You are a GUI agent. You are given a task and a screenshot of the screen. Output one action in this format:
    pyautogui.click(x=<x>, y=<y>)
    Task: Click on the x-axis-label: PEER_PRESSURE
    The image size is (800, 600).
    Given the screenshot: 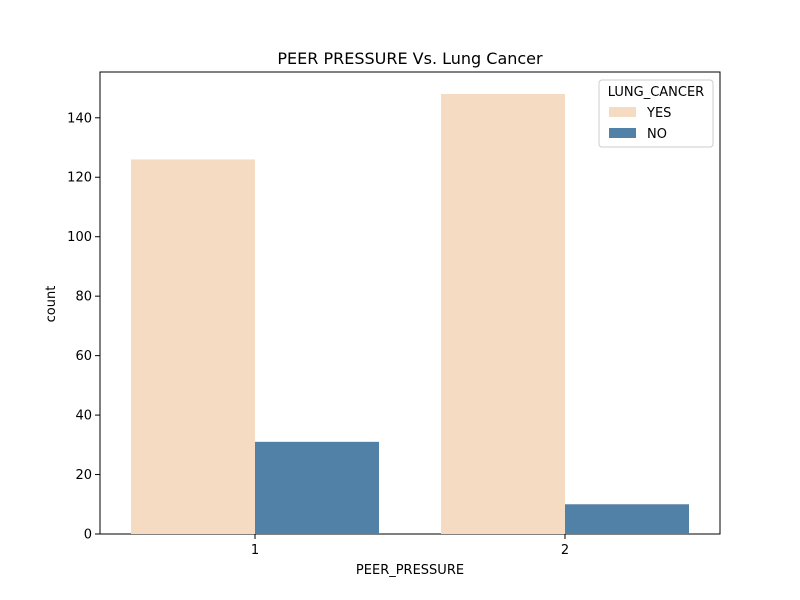 What is the action you would take?
    pyautogui.click(x=410, y=570)
    